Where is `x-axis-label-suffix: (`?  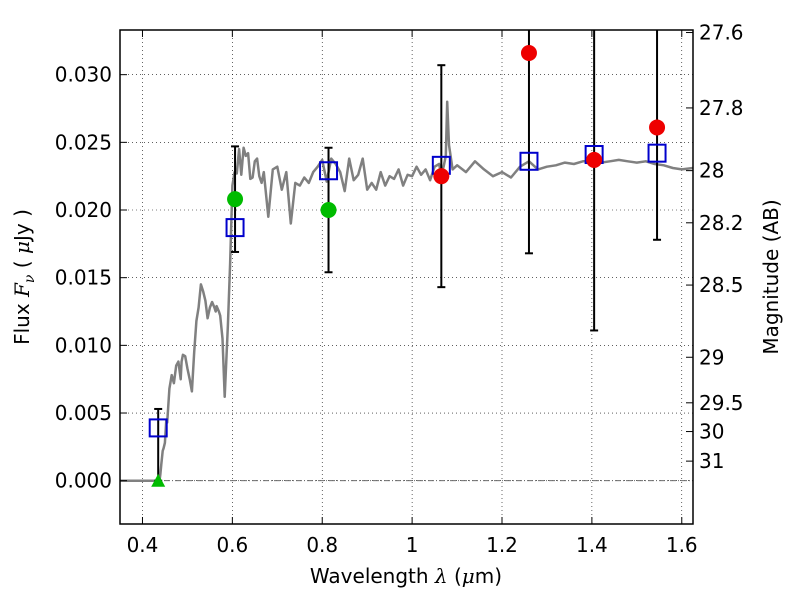
x-axis-label-suffix: ( is located at coordinates (455, 576).